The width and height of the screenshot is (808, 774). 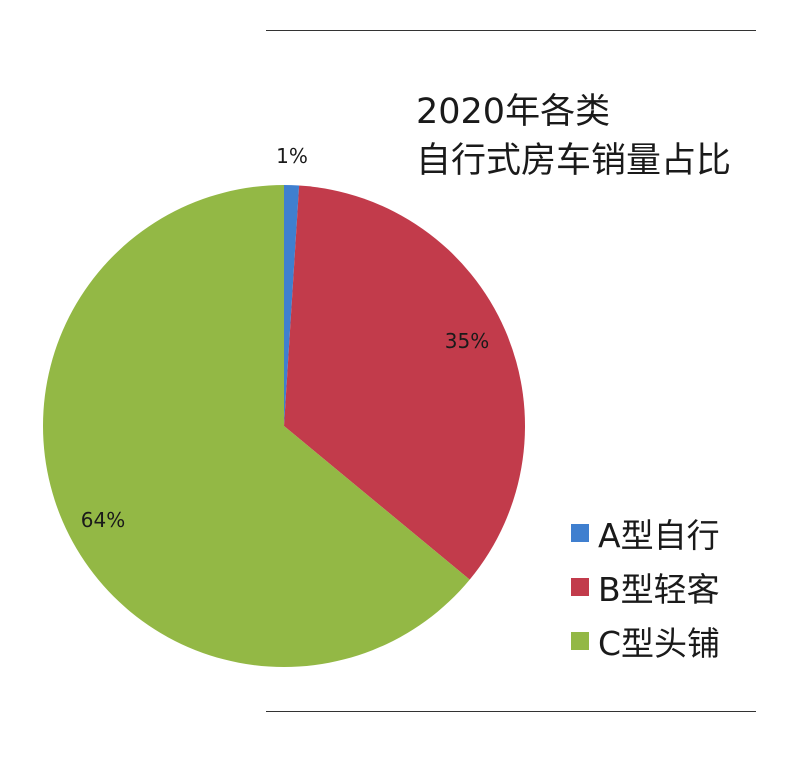 I want to click on legend-swatch-b, so click(x=580, y=587).